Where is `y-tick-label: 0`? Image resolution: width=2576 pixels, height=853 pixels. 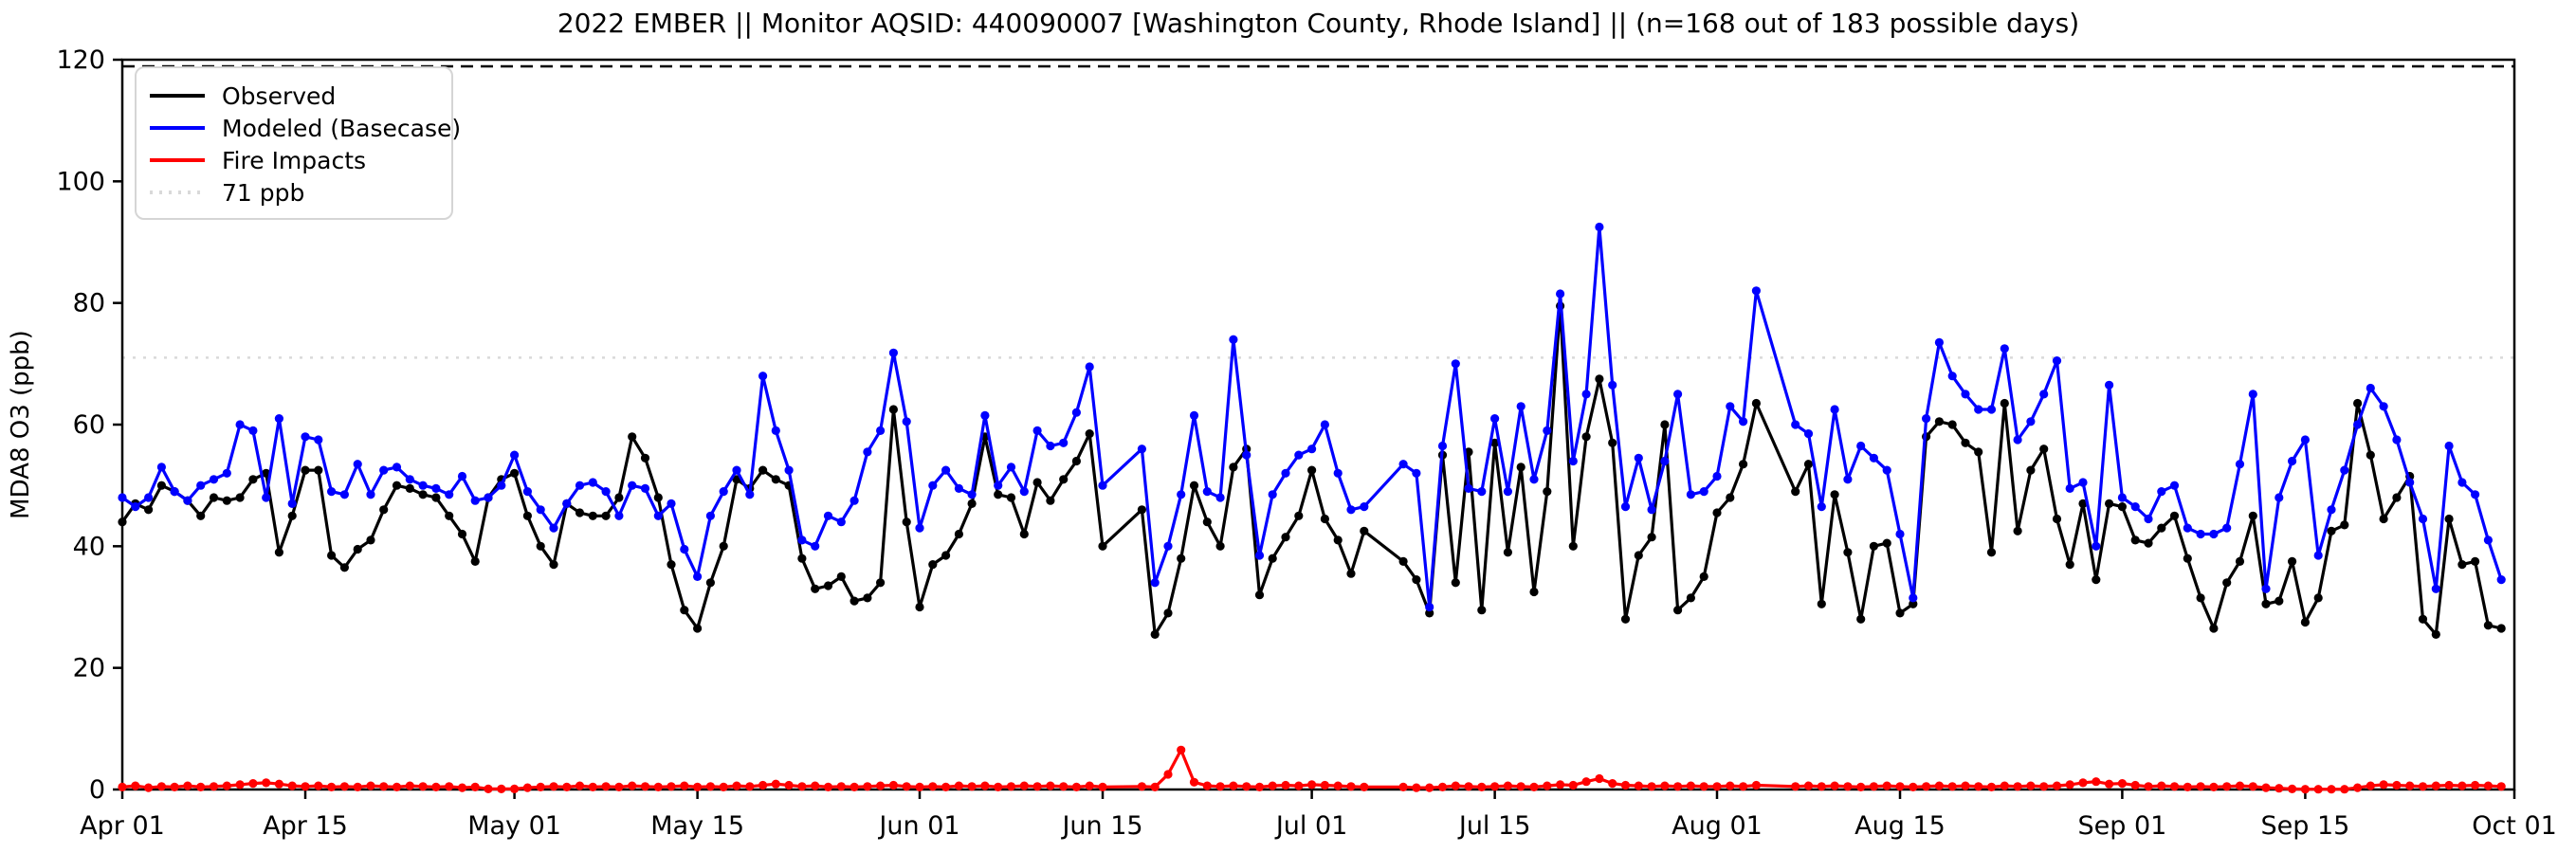
y-tick-label: 0 is located at coordinates (97, 790).